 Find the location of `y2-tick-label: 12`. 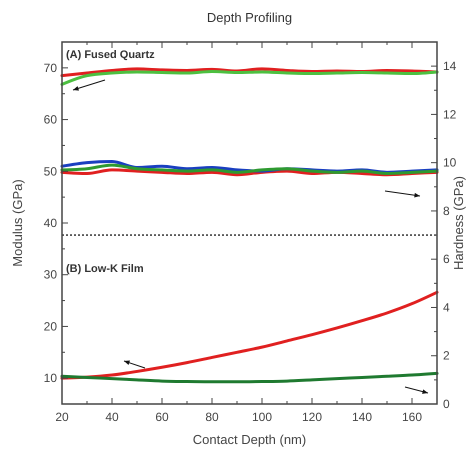

y2-tick-label: 12 is located at coordinates (450, 114).